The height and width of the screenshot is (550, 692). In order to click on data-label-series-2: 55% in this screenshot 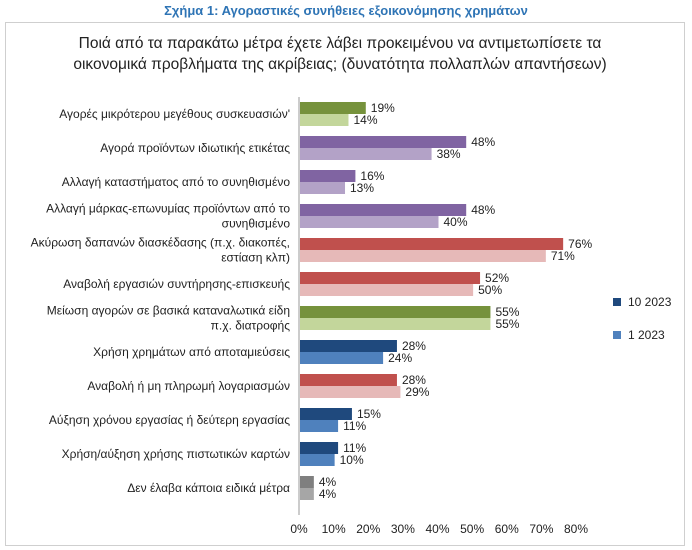, I will do `click(507, 324)`.